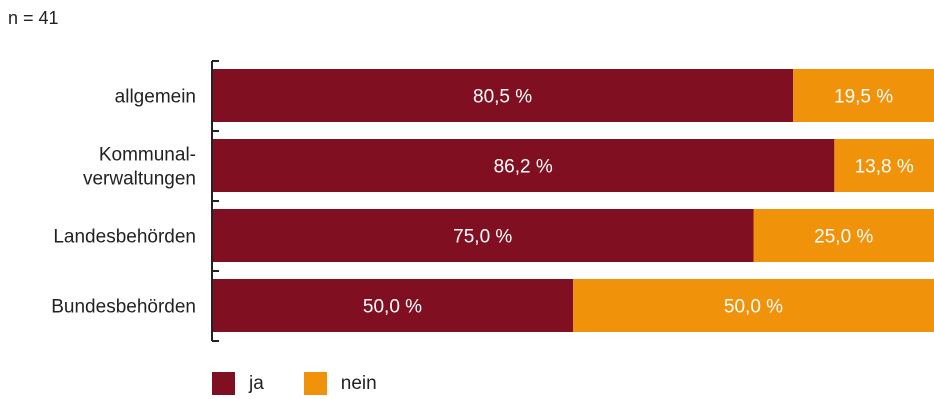  Describe the element at coordinates (223, 383) in the screenshot. I see `legend-swatch-ja` at that location.